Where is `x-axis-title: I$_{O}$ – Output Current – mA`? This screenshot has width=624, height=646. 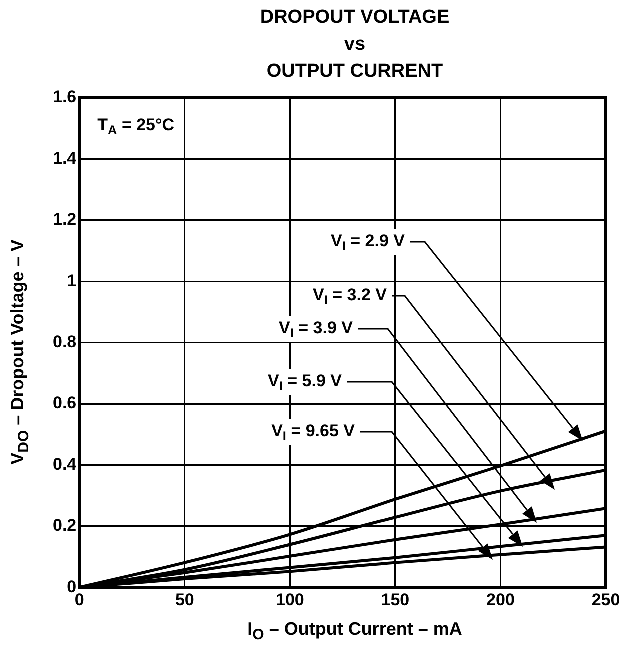 x-axis-title: I$_{O}$ – Output Current – mA is located at coordinates (355, 631).